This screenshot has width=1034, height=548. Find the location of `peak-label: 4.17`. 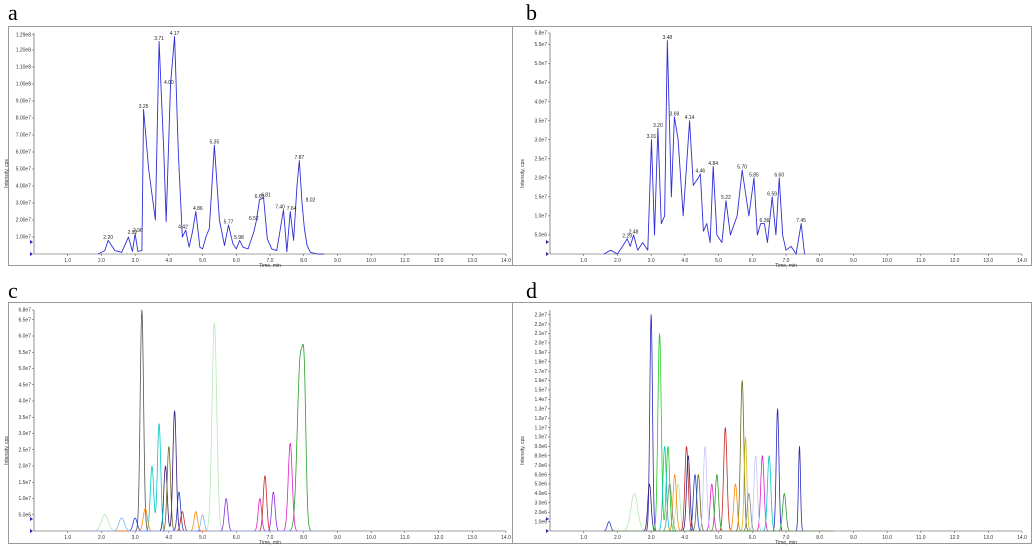

peak-label: 4.17 is located at coordinates (175, 34).